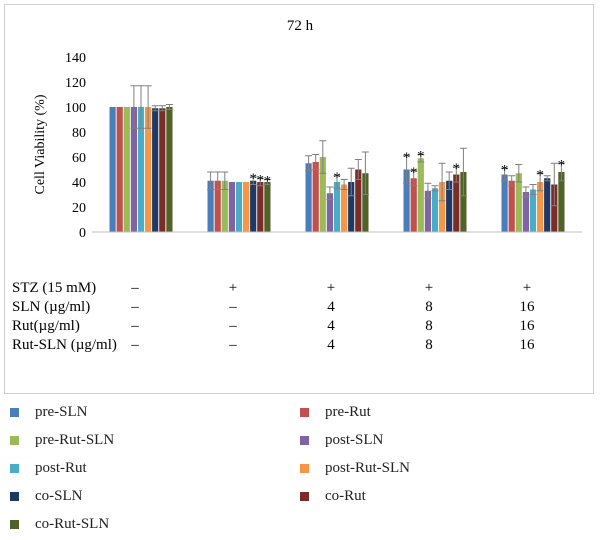 This screenshot has height=540, width=600. I want to click on legend-label: co-SLN, so click(59, 496).